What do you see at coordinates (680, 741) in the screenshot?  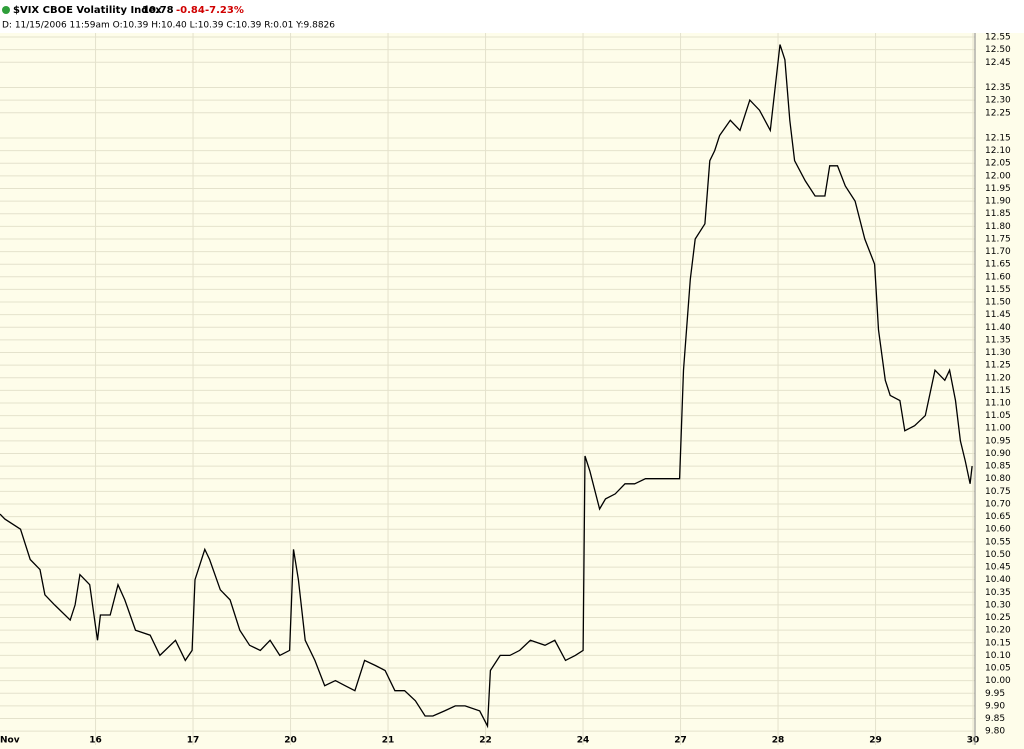 I see `x-tick-label: 27` at bounding box center [680, 741].